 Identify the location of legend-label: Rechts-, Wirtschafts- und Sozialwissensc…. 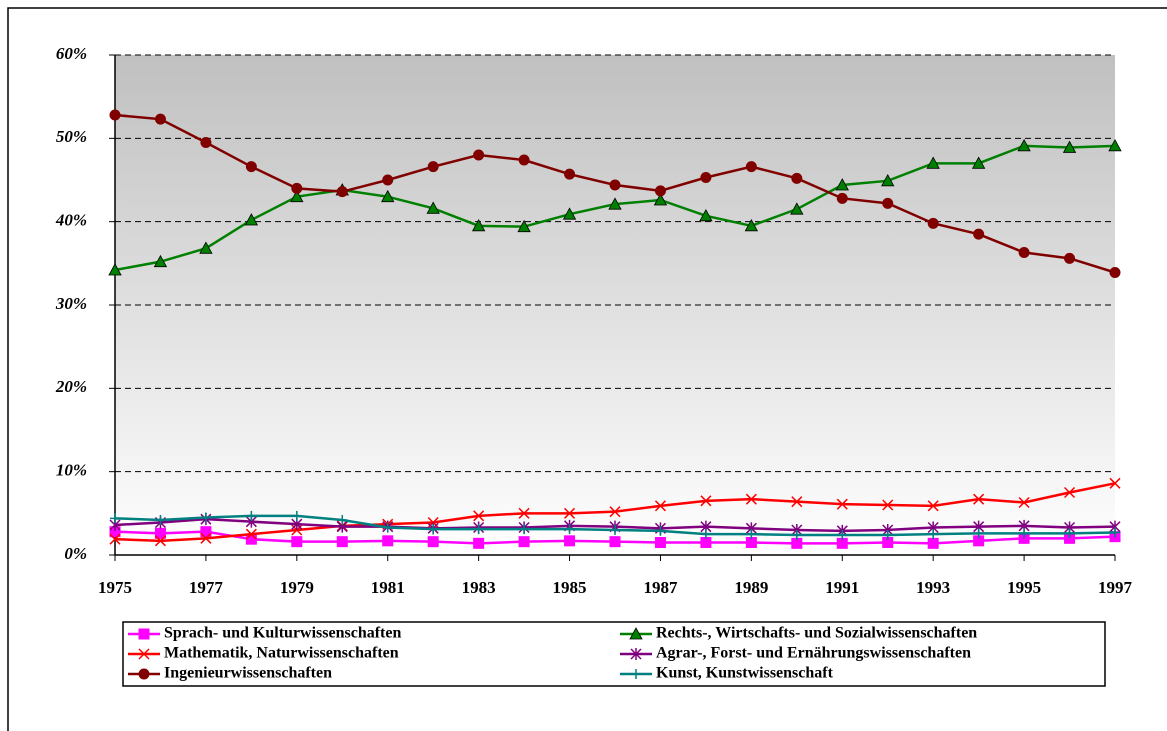
(816, 633).